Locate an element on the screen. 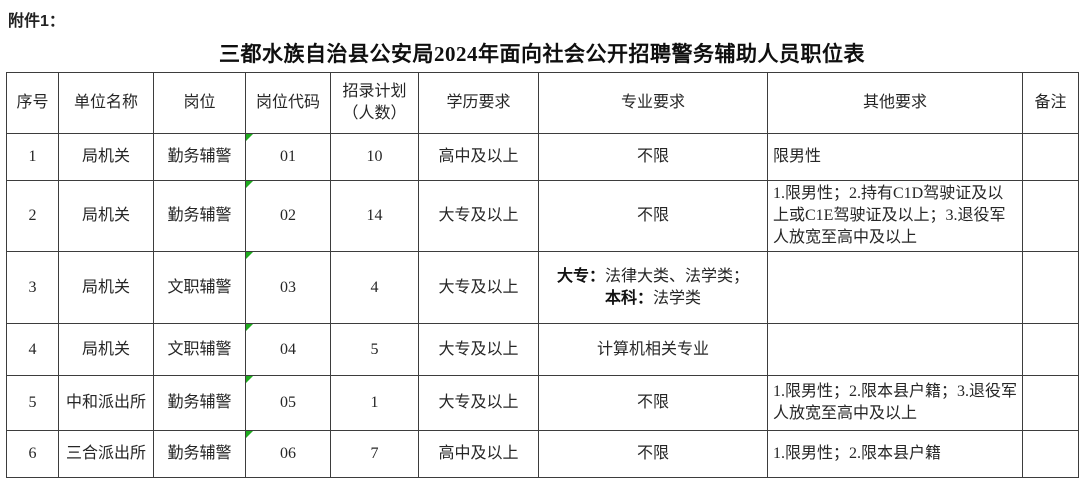 The image size is (1080, 478). cell-plan: 10 is located at coordinates (374, 157).